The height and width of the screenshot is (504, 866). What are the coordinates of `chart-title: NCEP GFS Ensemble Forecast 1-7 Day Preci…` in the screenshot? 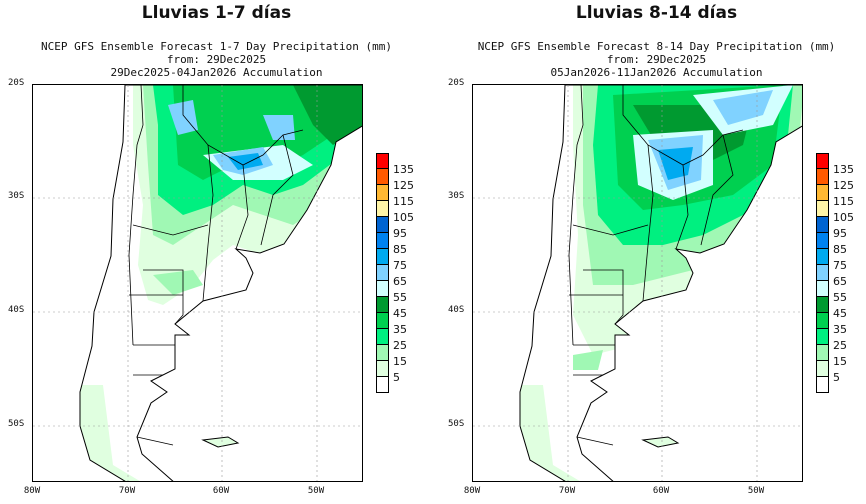 It's located at (216, 46).